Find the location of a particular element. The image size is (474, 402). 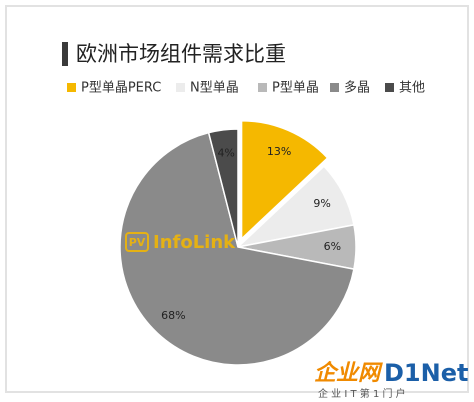

logo-pv: PV is located at coordinates (137, 242).